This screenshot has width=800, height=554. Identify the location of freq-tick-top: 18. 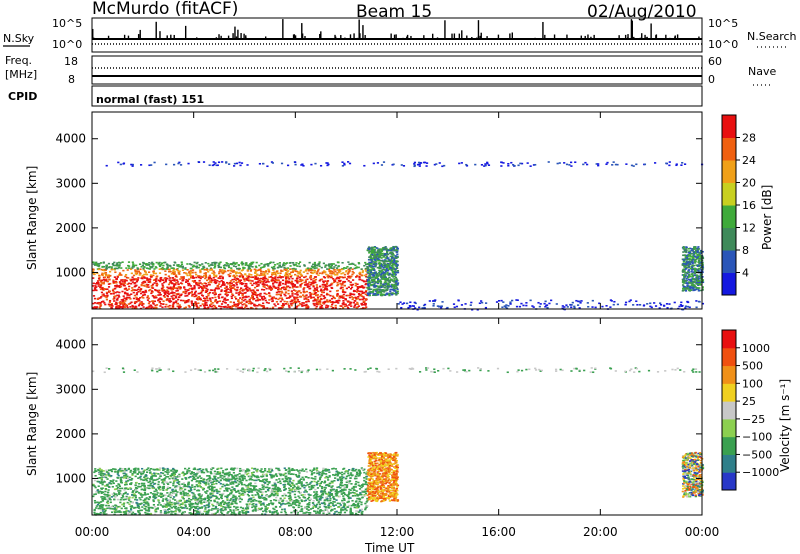
(71, 61).